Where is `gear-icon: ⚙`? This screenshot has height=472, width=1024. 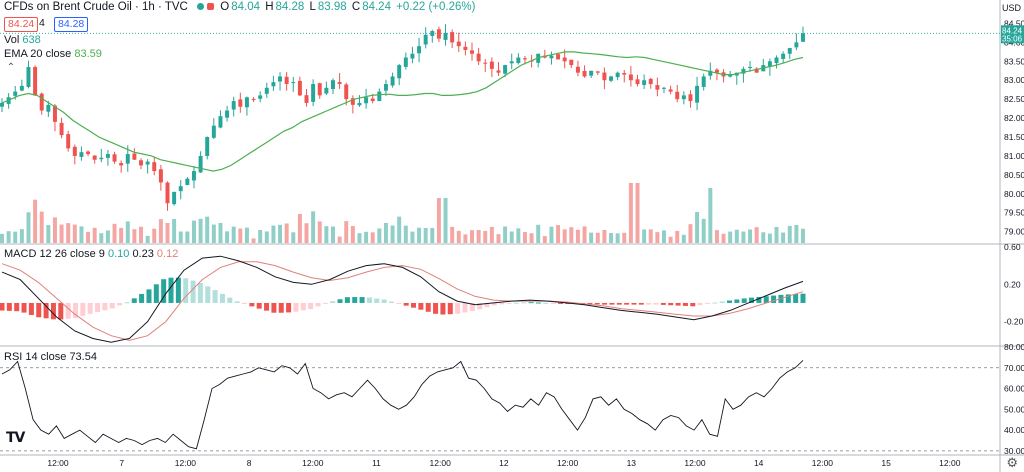 gear-icon: ⚙ is located at coordinates (1012, 462).